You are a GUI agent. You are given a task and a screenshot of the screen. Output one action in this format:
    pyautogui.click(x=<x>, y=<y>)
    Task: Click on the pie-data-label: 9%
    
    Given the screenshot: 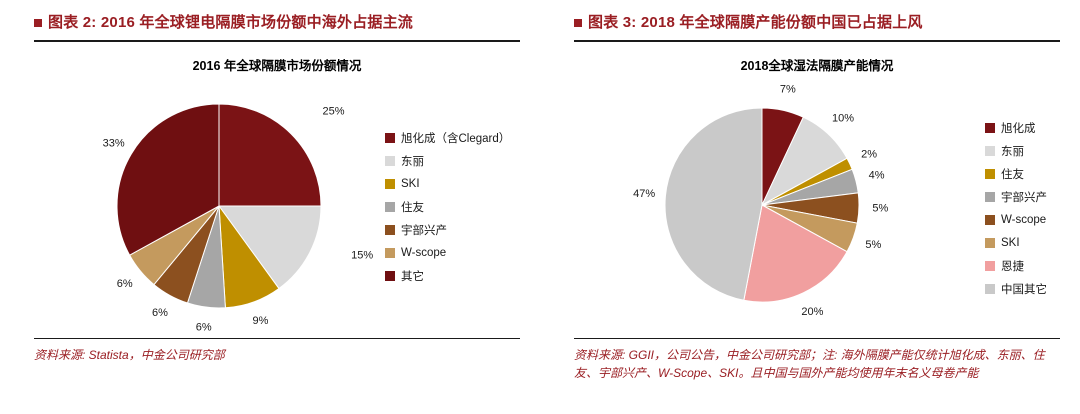 What is the action you would take?
    pyautogui.click(x=261, y=321)
    